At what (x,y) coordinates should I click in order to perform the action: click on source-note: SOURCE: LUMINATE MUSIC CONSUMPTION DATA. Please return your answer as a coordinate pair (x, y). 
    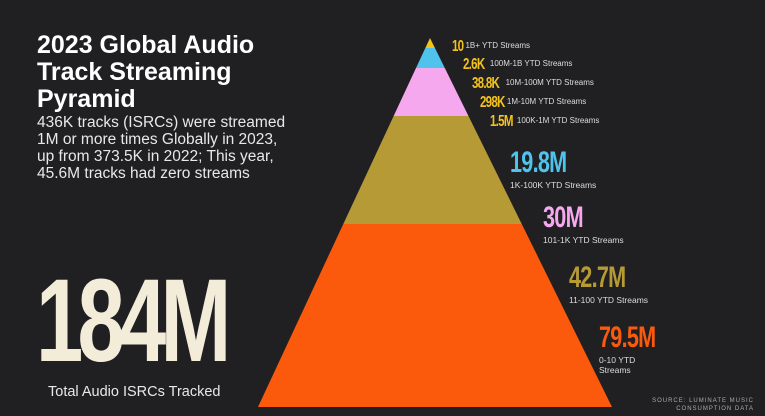
    Looking at the image, I should click on (703, 405).